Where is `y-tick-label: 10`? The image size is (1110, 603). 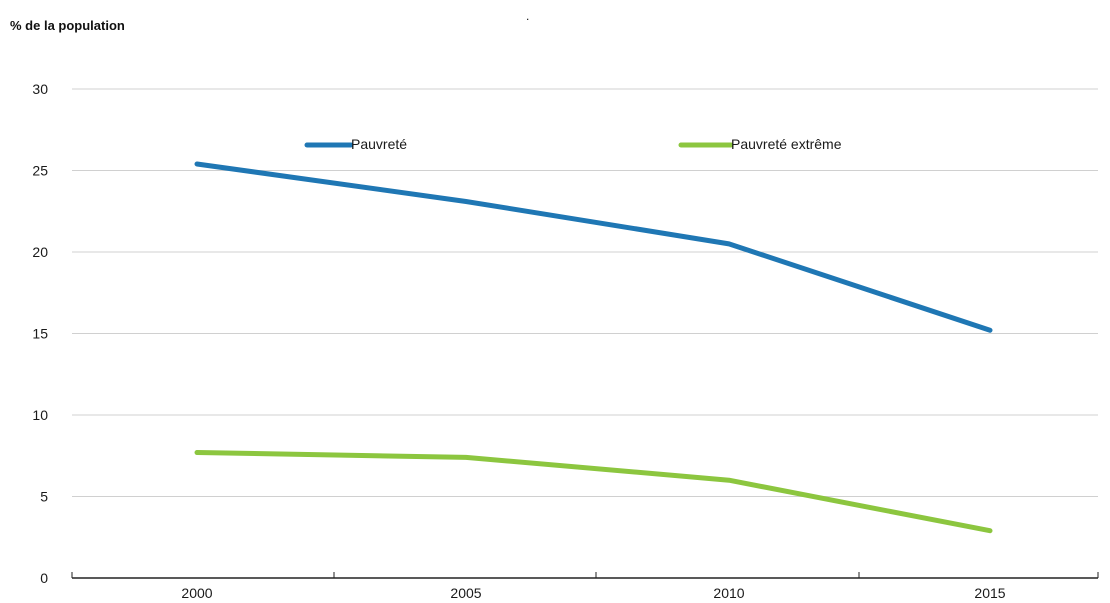
y-tick-label: 10 is located at coordinates (40, 415).